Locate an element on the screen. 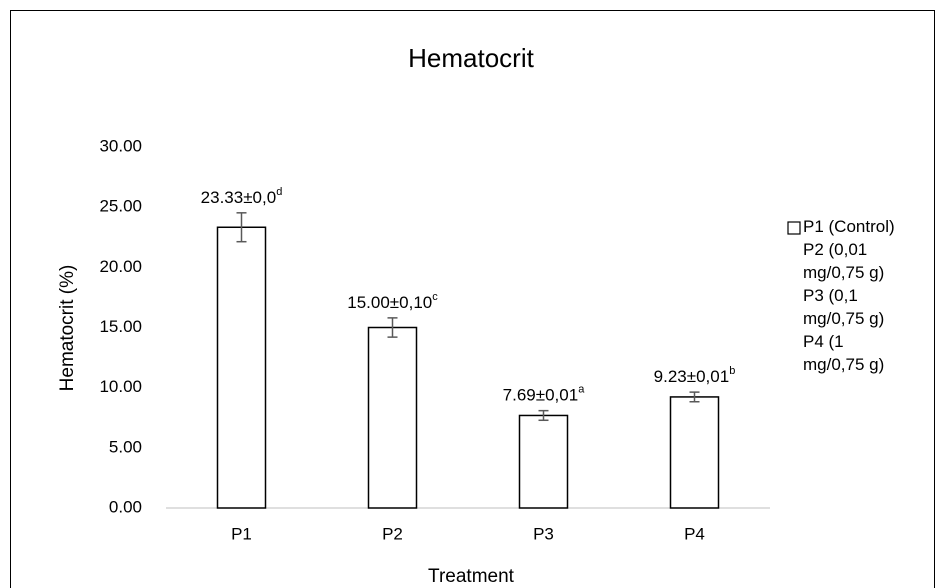 This screenshot has width=943, height=588. data-label: 7.69±0,01a is located at coordinates (544, 395).